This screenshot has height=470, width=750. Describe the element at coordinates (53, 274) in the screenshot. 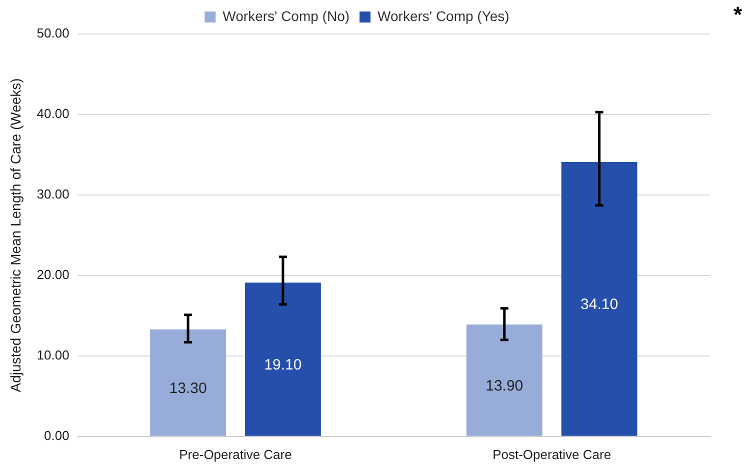

I see `y-tick-label: 20.00` at that location.